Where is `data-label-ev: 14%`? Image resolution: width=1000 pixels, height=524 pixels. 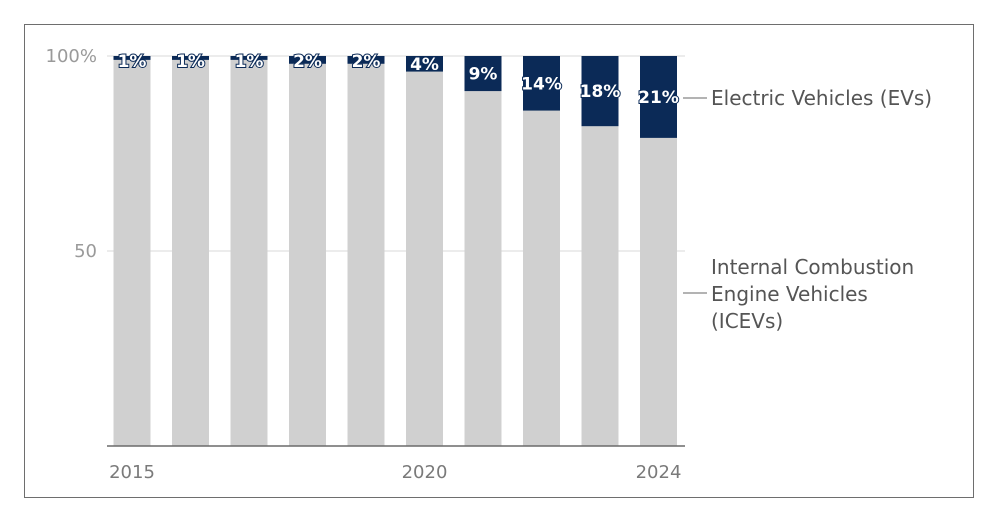
data-label-ev: 14% is located at coordinates (541, 84).